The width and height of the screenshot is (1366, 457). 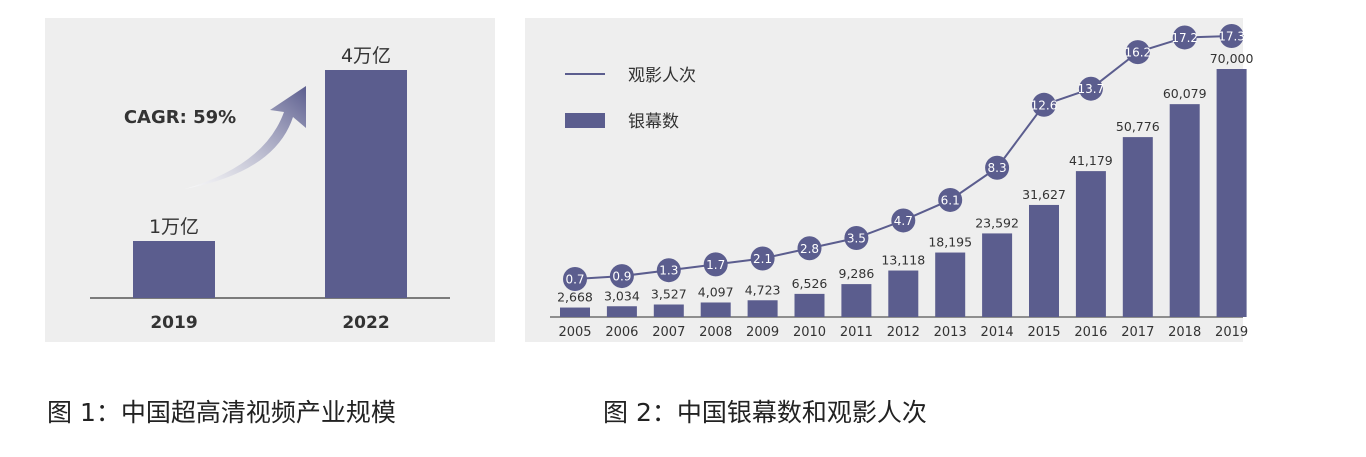 What do you see at coordinates (1044, 194) in the screenshot?
I see `screen-label-2015: 31,627` at bounding box center [1044, 194].